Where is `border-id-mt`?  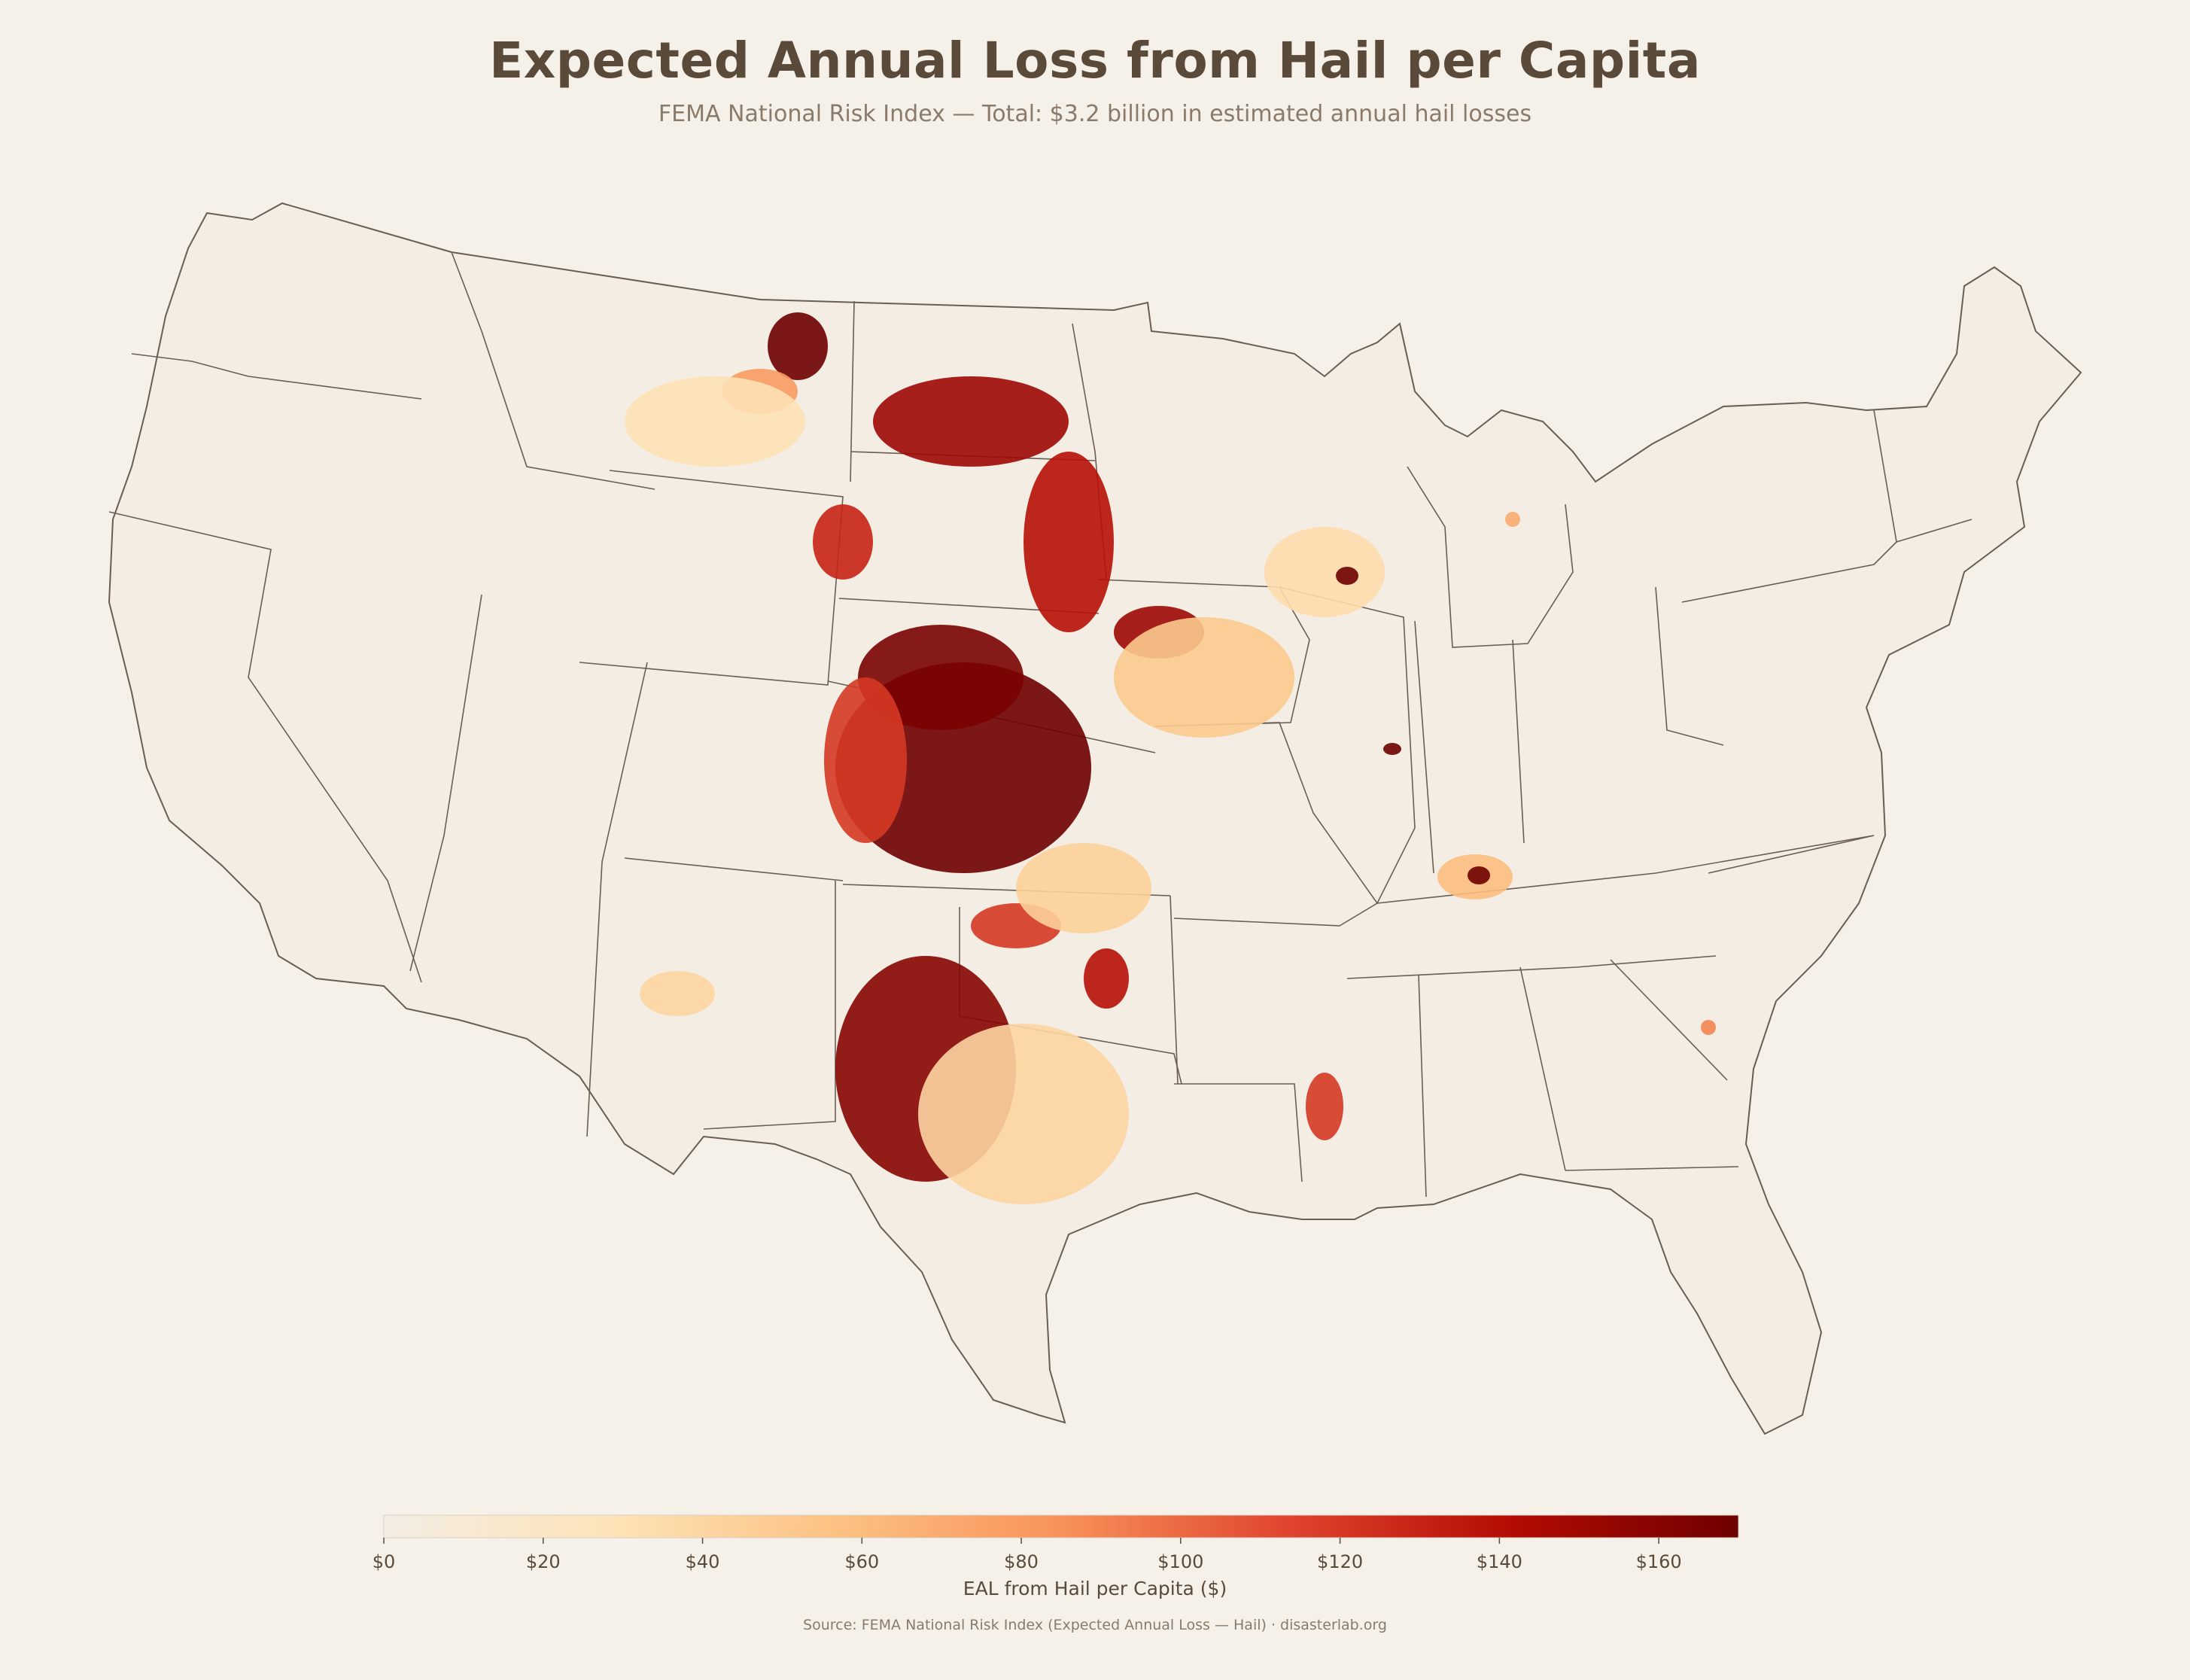 border-id-mt is located at coordinates (553, 370).